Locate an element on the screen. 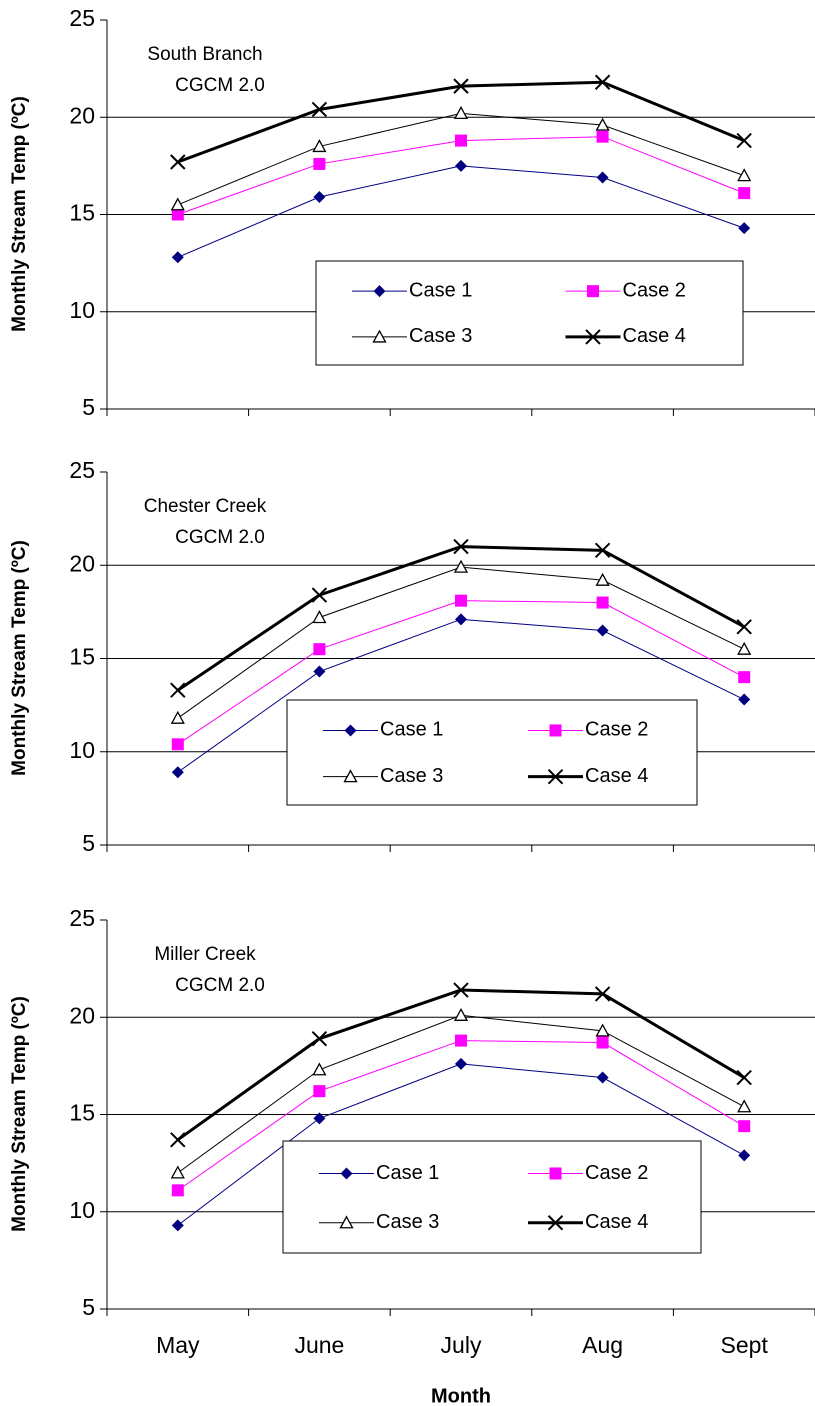 The height and width of the screenshot is (1406, 815). x-tick-label: June is located at coordinates (319, 1345).